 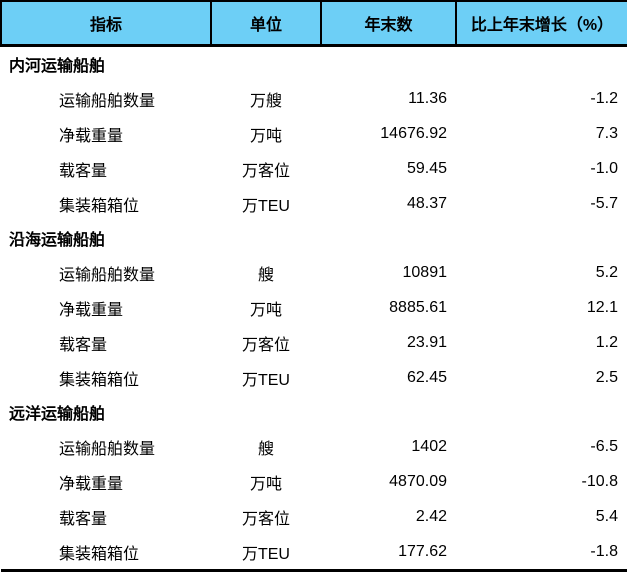 What do you see at coordinates (314, 134) in the screenshot?
I see `table-row: 净载重量 万吨 14676.92 7.3` at bounding box center [314, 134].